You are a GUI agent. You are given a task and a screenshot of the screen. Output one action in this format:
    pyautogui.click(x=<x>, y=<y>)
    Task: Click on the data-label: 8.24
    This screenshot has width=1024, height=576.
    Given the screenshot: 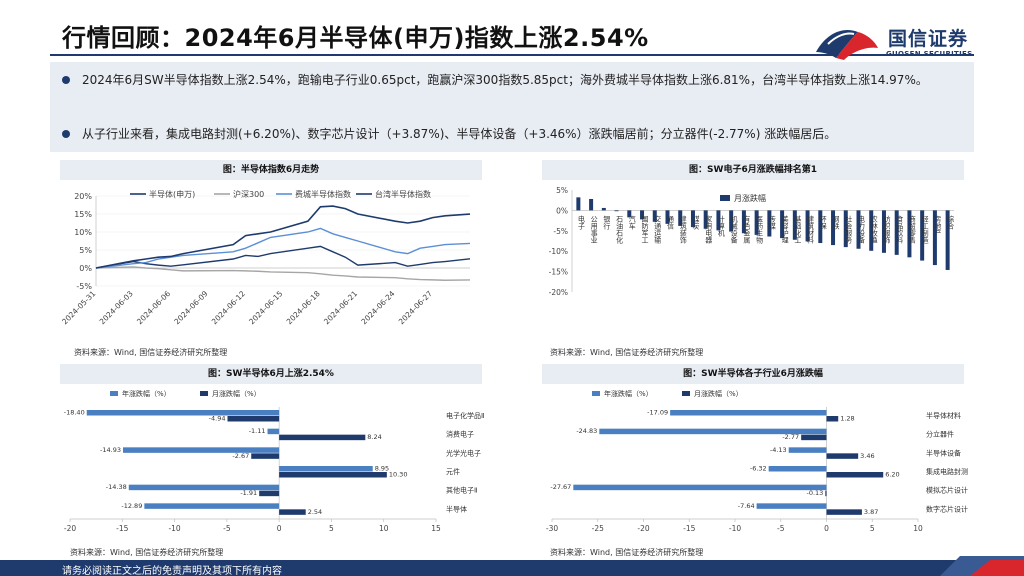 What is the action you would take?
    pyautogui.click(x=374, y=437)
    